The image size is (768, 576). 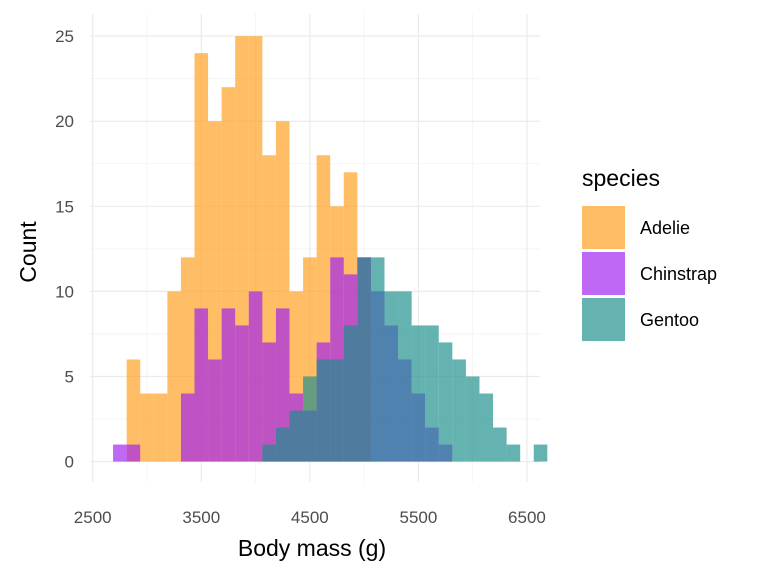 I want to click on legend-label-adelie: Adelie, so click(x=665, y=228).